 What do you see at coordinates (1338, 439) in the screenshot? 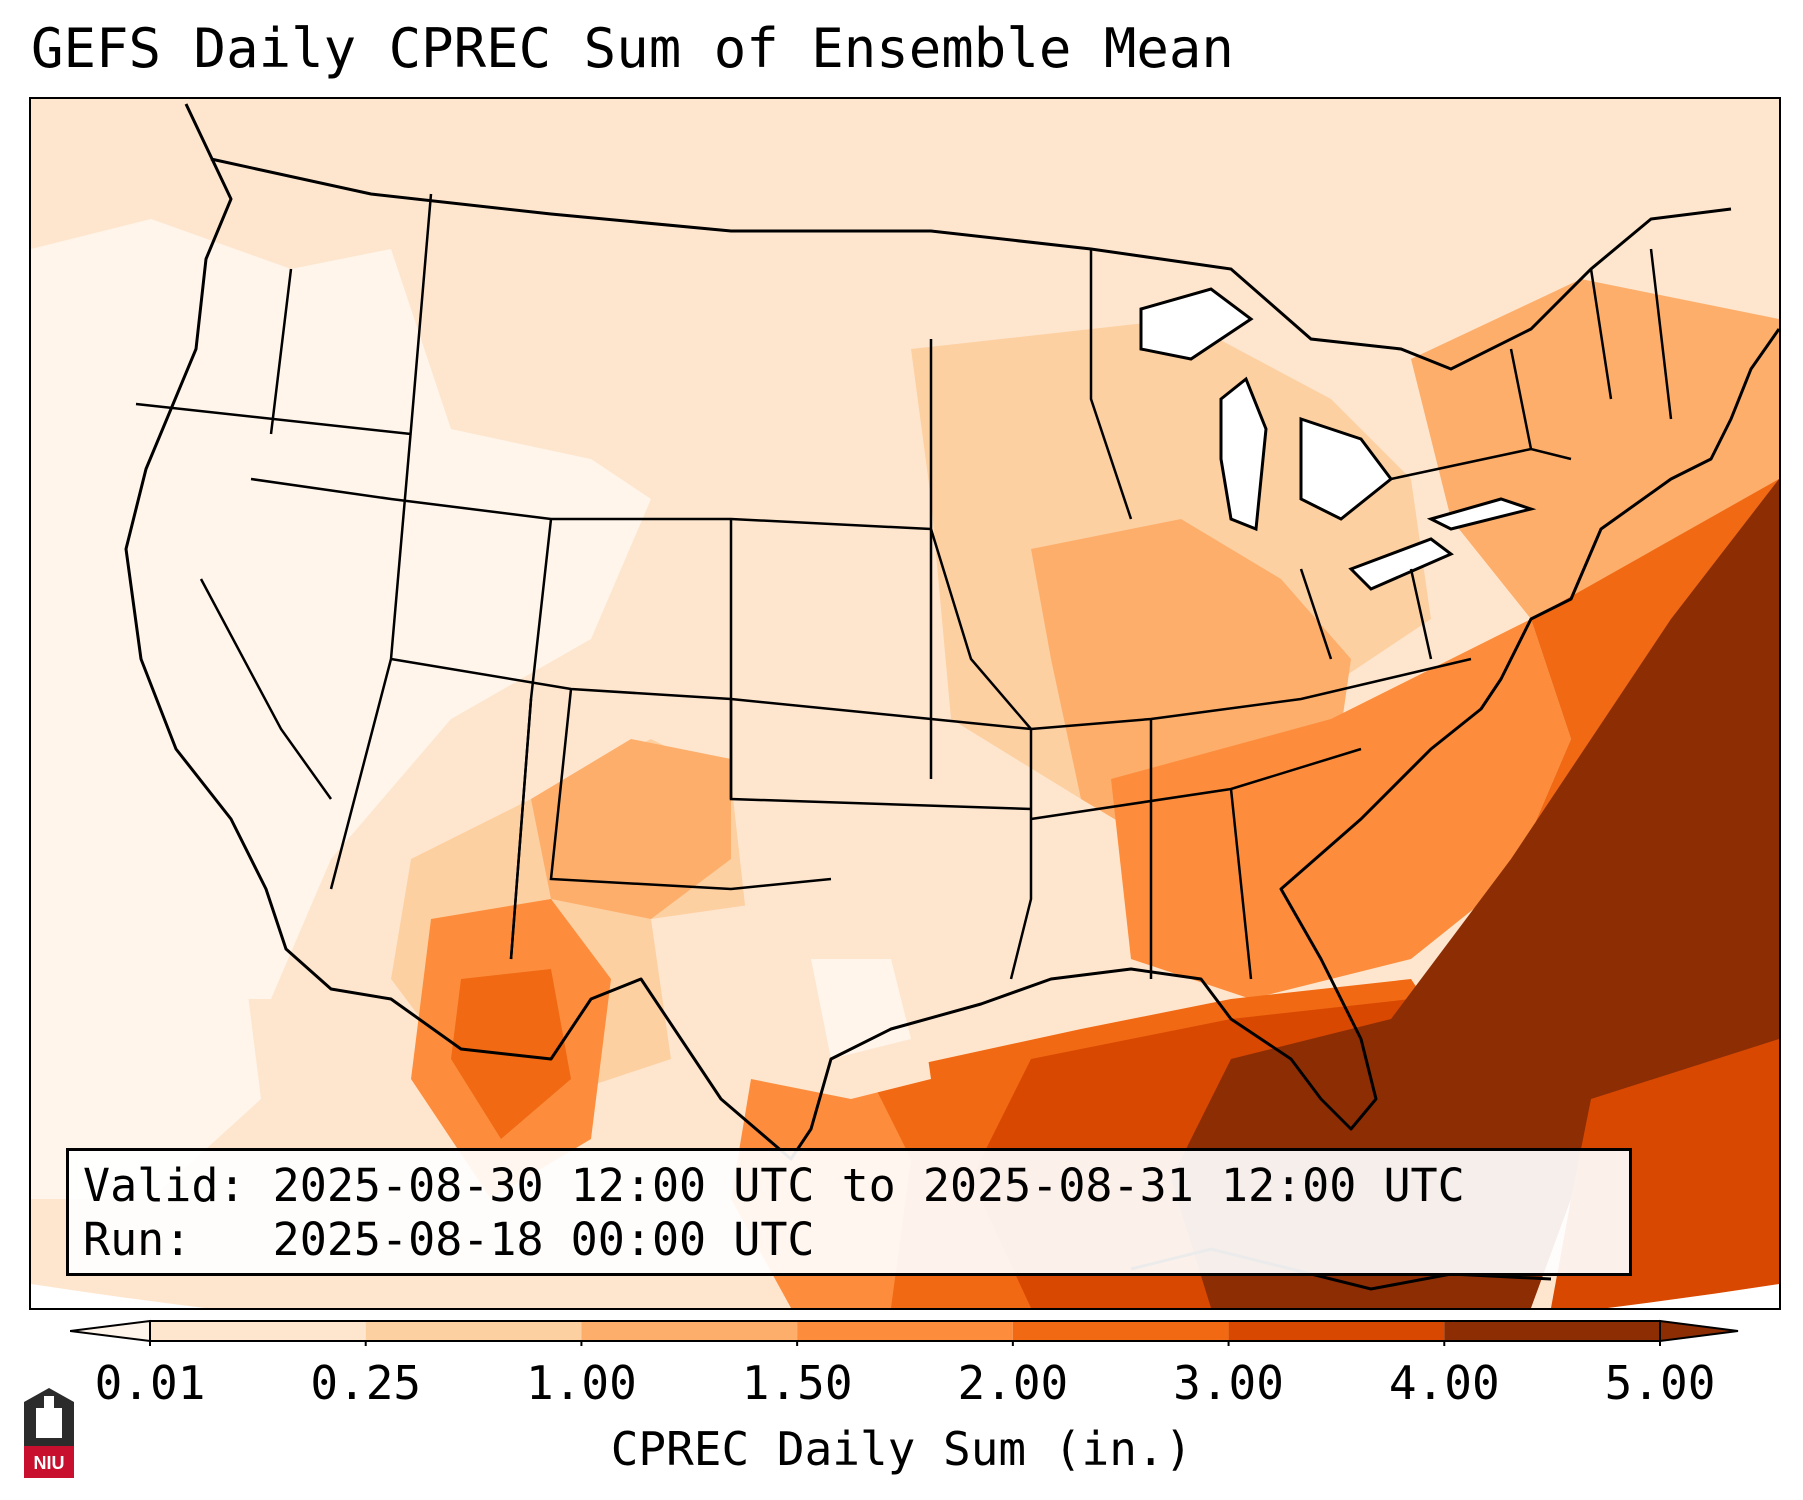
I see `great-lakes` at bounding box center [1338, 439].